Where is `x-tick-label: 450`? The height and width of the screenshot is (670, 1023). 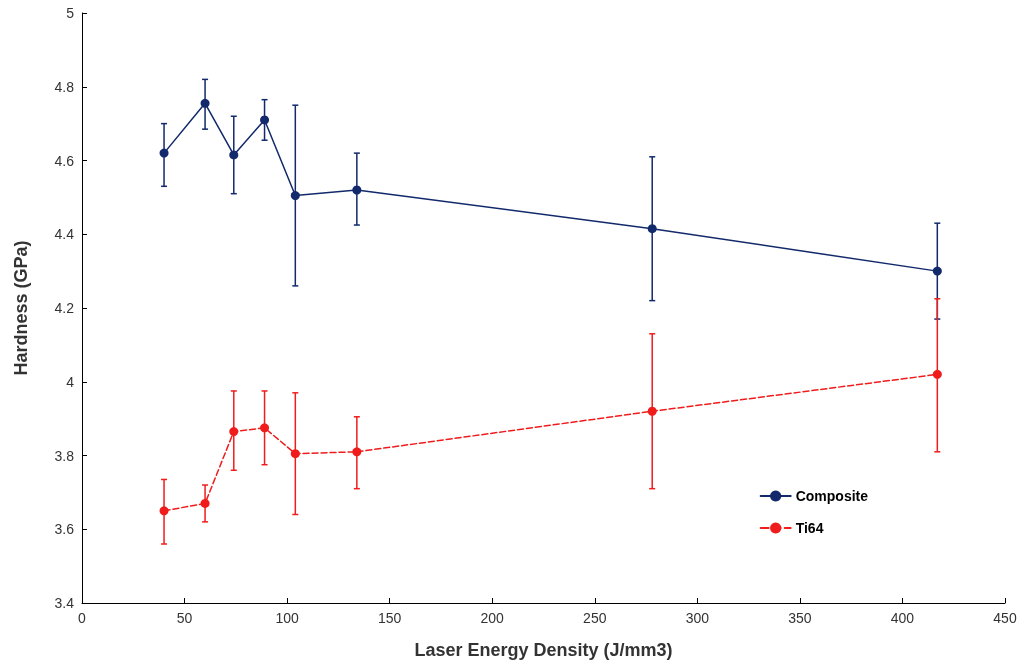 x-tick-label: 450 is located at coordinates (1005, 618).